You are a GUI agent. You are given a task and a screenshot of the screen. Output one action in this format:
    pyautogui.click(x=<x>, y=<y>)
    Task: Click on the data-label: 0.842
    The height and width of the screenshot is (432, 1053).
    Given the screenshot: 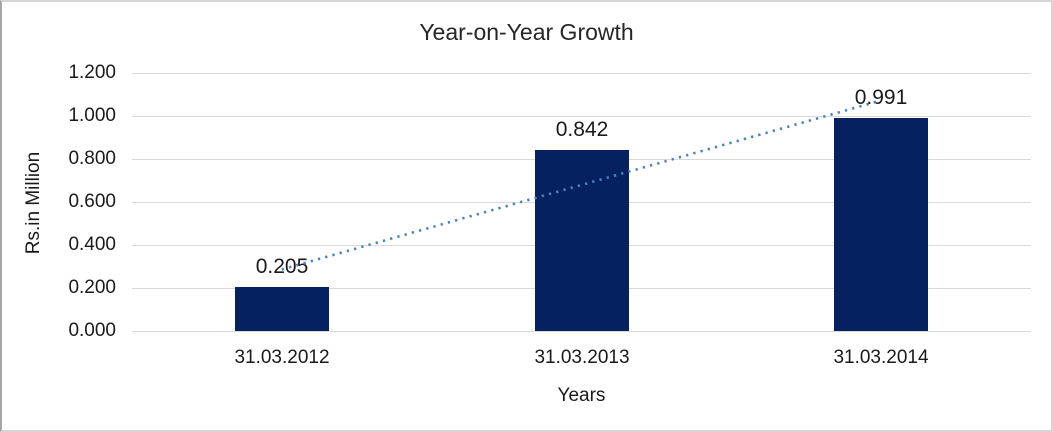 What is the action you would take?
    pyautogui.click(x=582, y=129)
    